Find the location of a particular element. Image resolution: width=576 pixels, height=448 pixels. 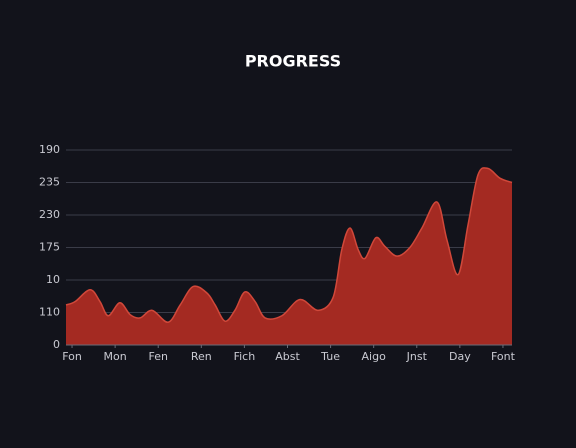

x-tick-label: Jnst is located at coordinates (417, 356).